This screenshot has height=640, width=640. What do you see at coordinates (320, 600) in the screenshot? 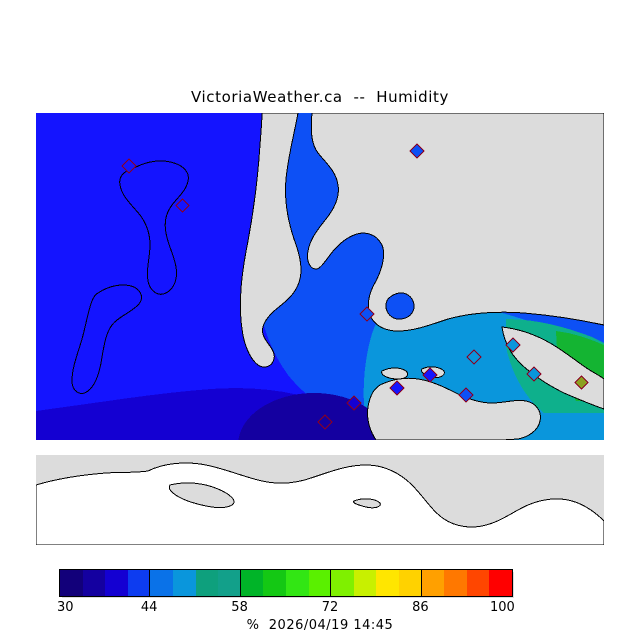
I see `colorbar: 30 44 58 72 86 100 % 2026/04/19 14:45` at bounding box center [320, 600].